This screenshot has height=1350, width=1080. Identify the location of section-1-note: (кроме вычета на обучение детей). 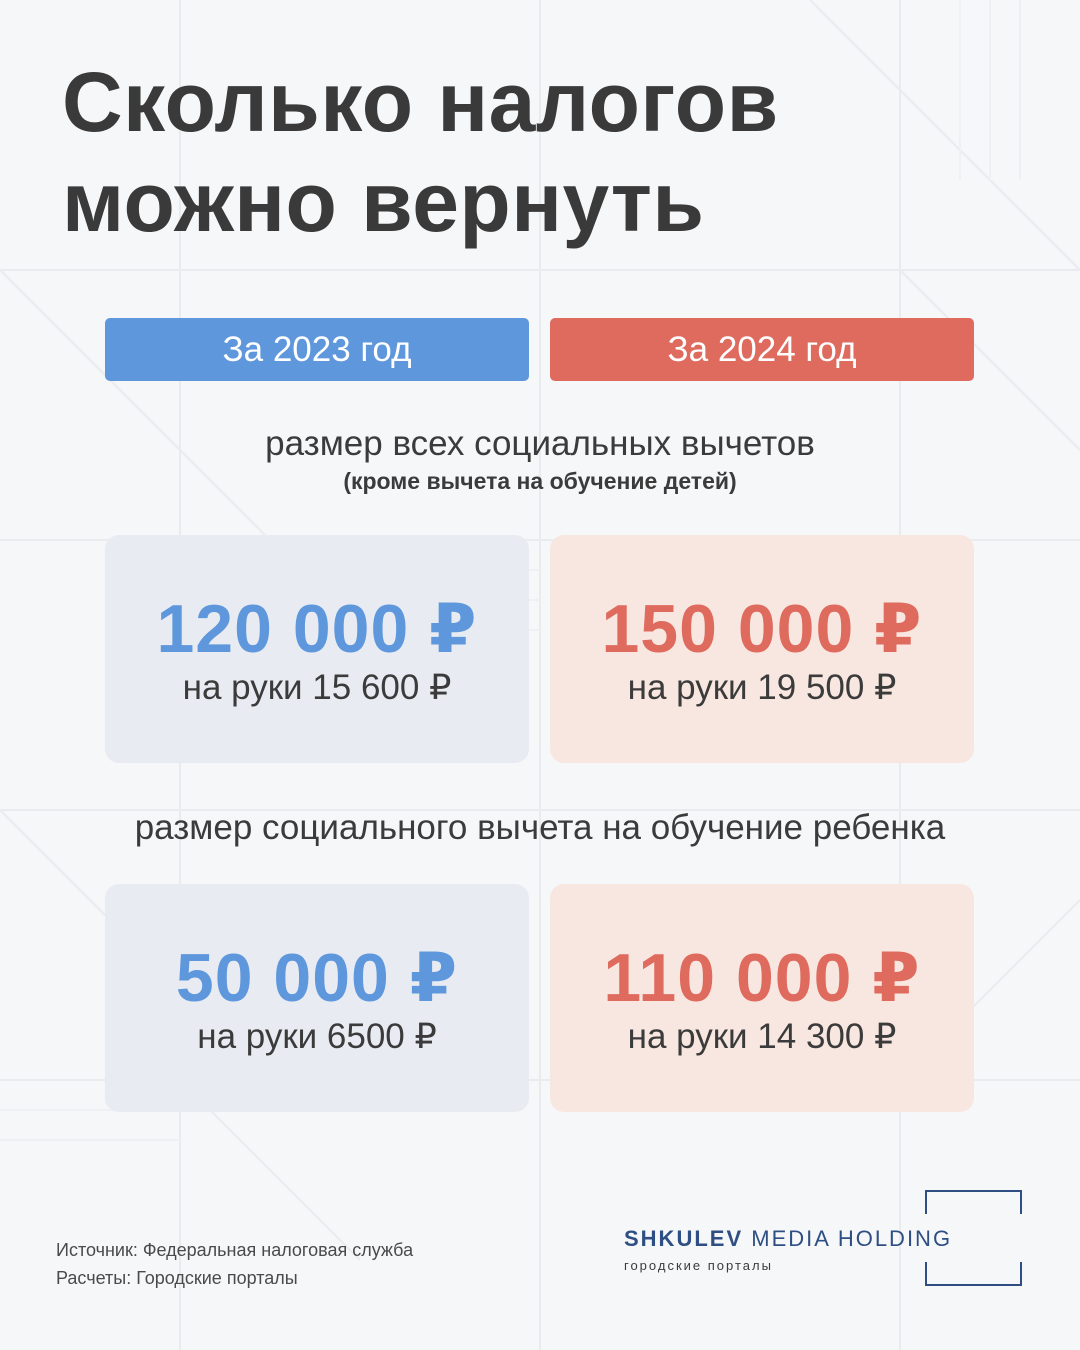
(540, 481).